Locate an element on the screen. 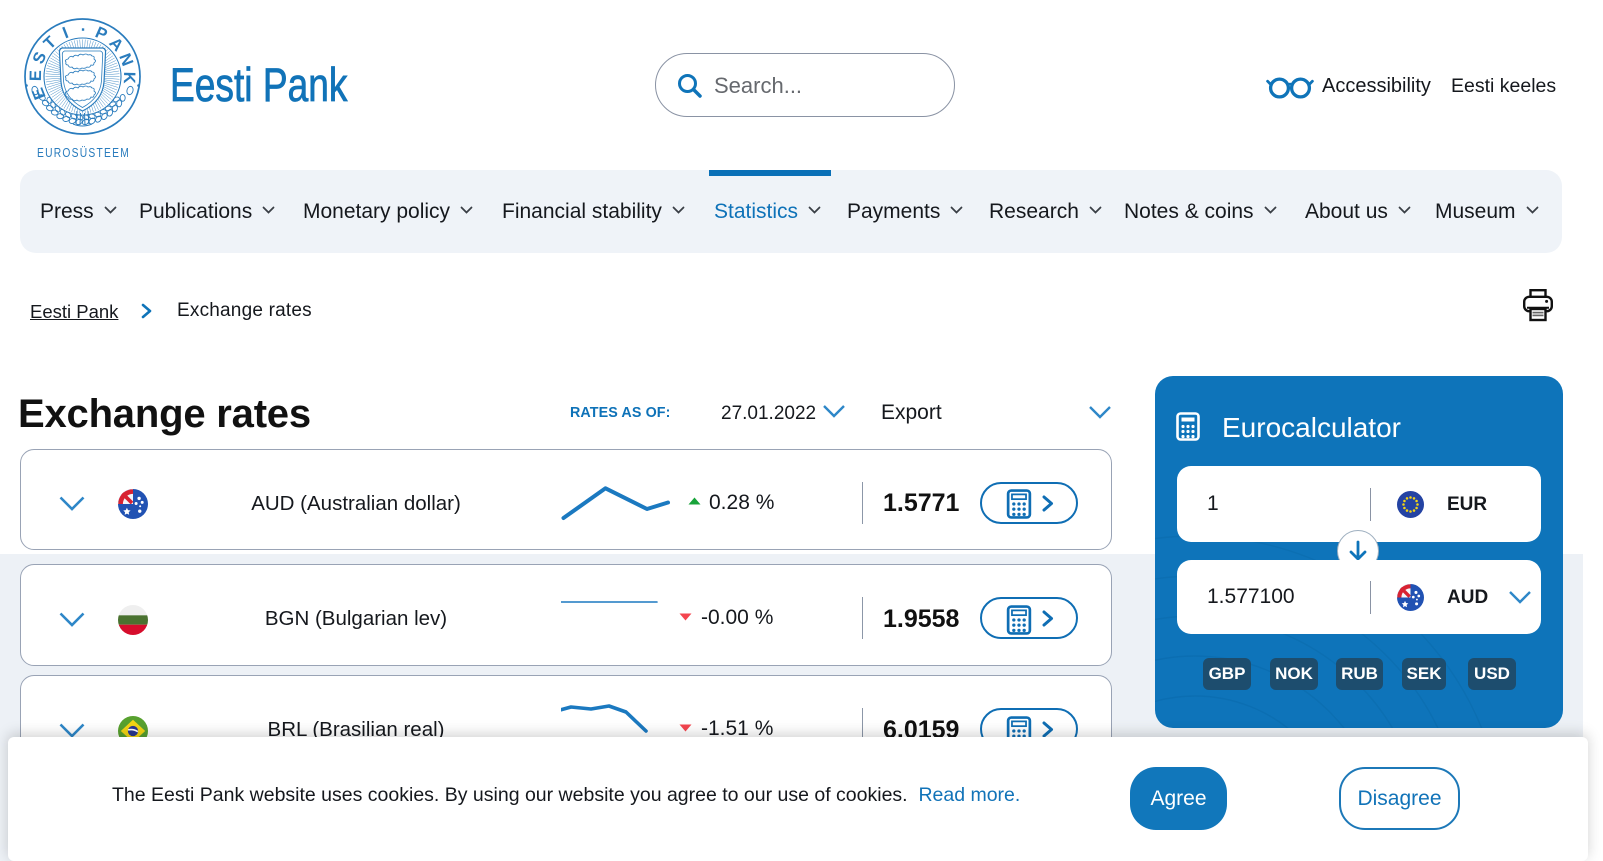 This screenshot has height=861, width=1603. svg-text: I is located at coordinates (65, 33).